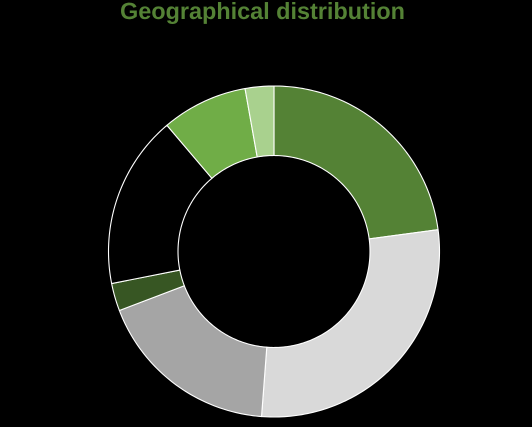 The height and width of the screenshot is (427, 532). What do you see at coordinates (262, 13) in the screenshot?
I see `chart-title: Geographical distribution` at bounding box center [262, 13].